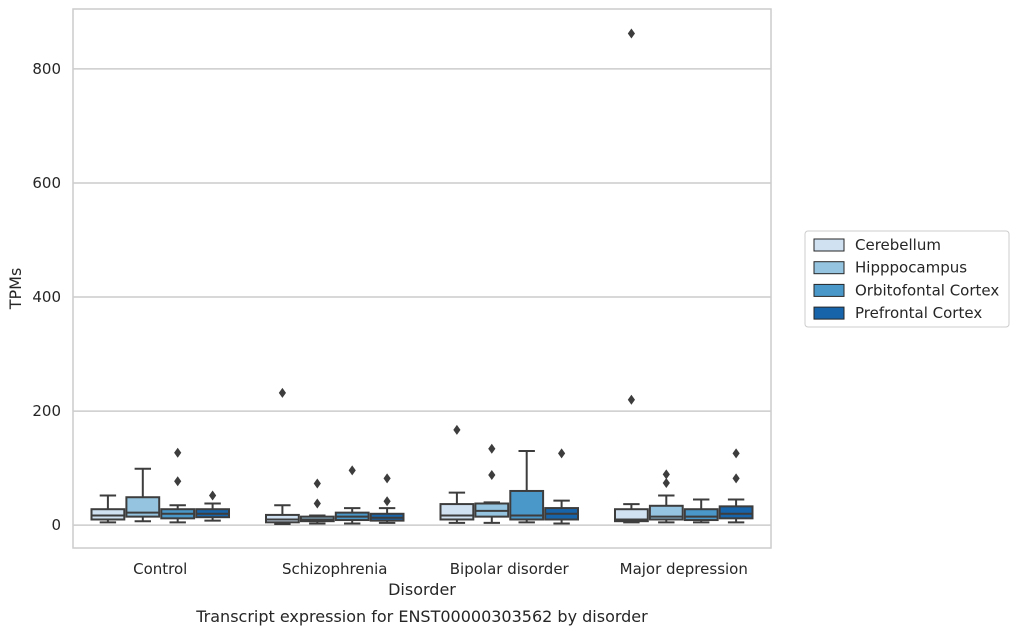 This screenshot has height=634, width=1019. I want to click on y-tick-label: 600, so click(46, 183).